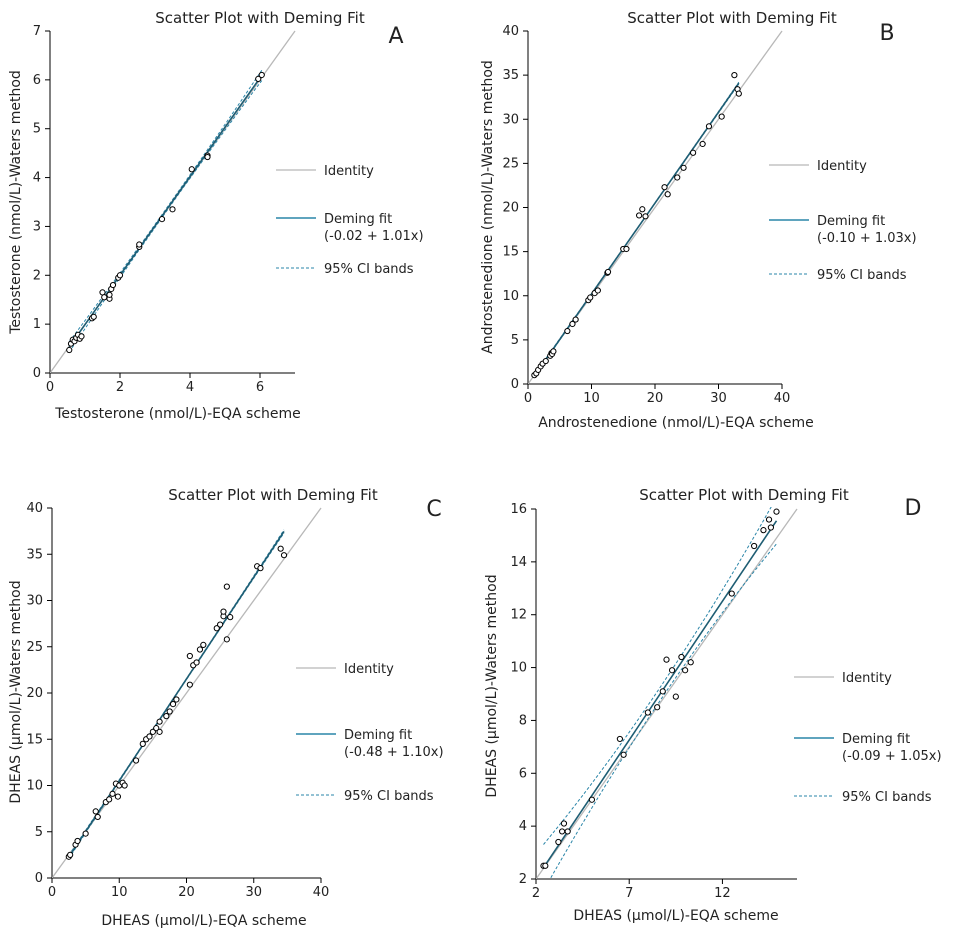 Image resolution: width=957 pixels, height=939 pixels. I want to click on y-tick-label: 5, so click(515, 340).